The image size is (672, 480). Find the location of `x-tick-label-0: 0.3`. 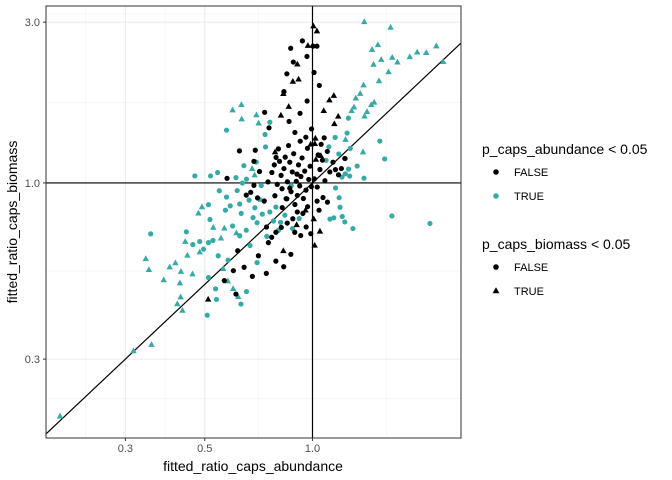

x-tick-label-0: 0.3 is located at coordinates (125, 449).